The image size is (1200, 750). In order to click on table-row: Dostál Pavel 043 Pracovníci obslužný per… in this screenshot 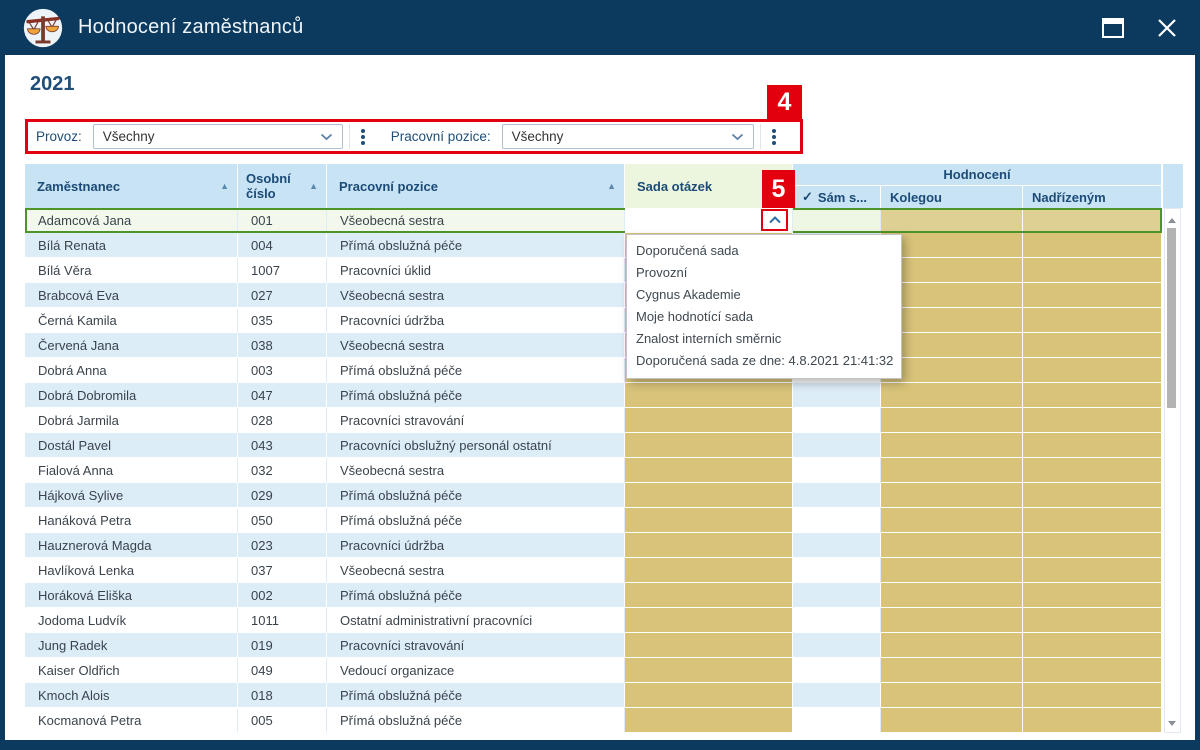, I will do `click(593, 445)`.